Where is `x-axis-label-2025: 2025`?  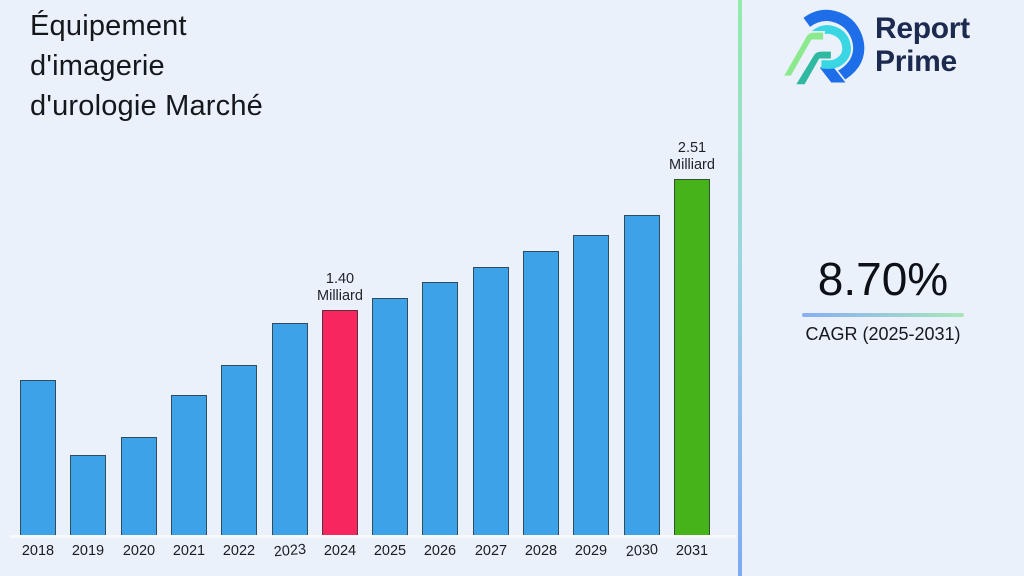
x-axis-label-2025: 2025 is located at coordinates (390, 551).